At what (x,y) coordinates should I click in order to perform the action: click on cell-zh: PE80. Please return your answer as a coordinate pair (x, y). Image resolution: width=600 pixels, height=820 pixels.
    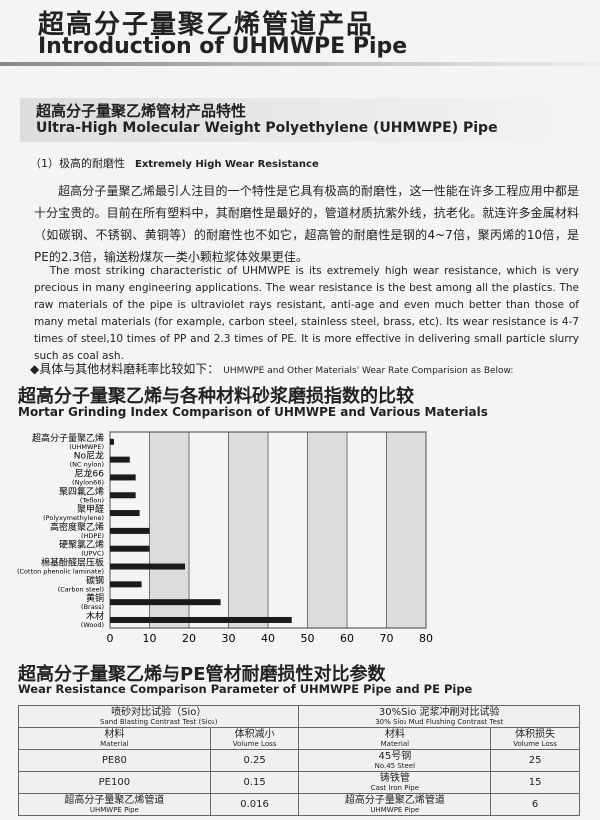
    Looking at the image, I should click on (114, 760).